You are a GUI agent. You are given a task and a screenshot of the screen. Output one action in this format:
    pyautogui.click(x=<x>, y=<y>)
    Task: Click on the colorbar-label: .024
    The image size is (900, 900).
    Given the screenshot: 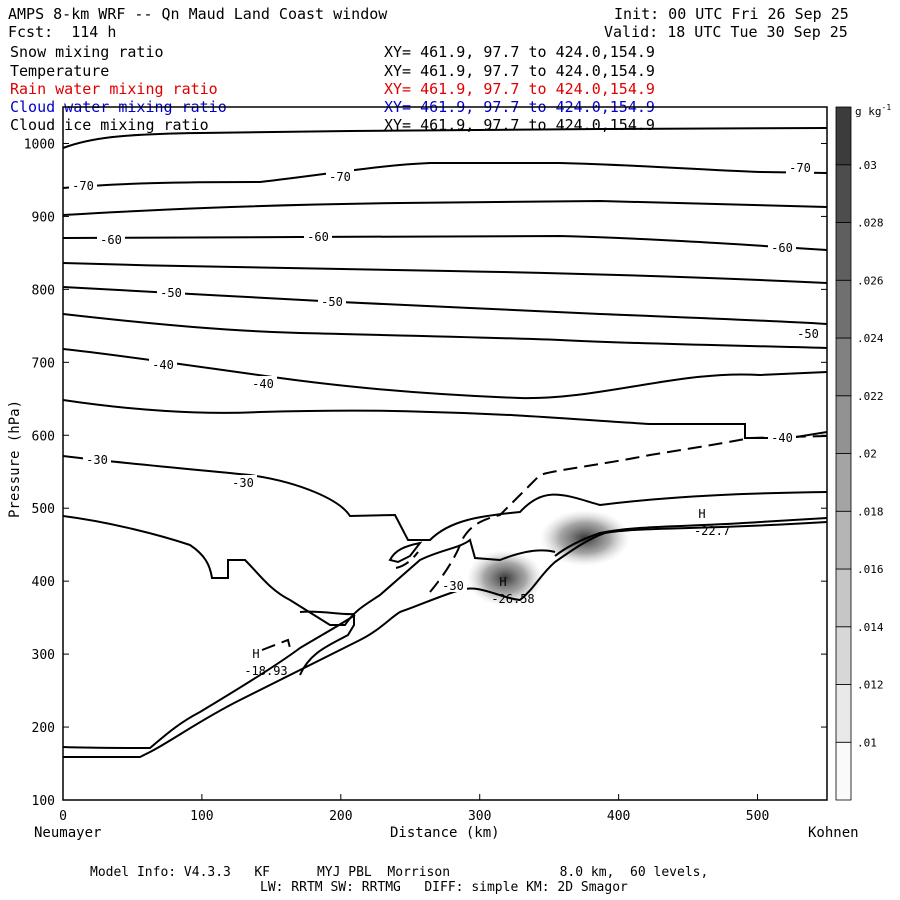 What is the action you would take?
    pyautogui.click(x=870, y=338)
    